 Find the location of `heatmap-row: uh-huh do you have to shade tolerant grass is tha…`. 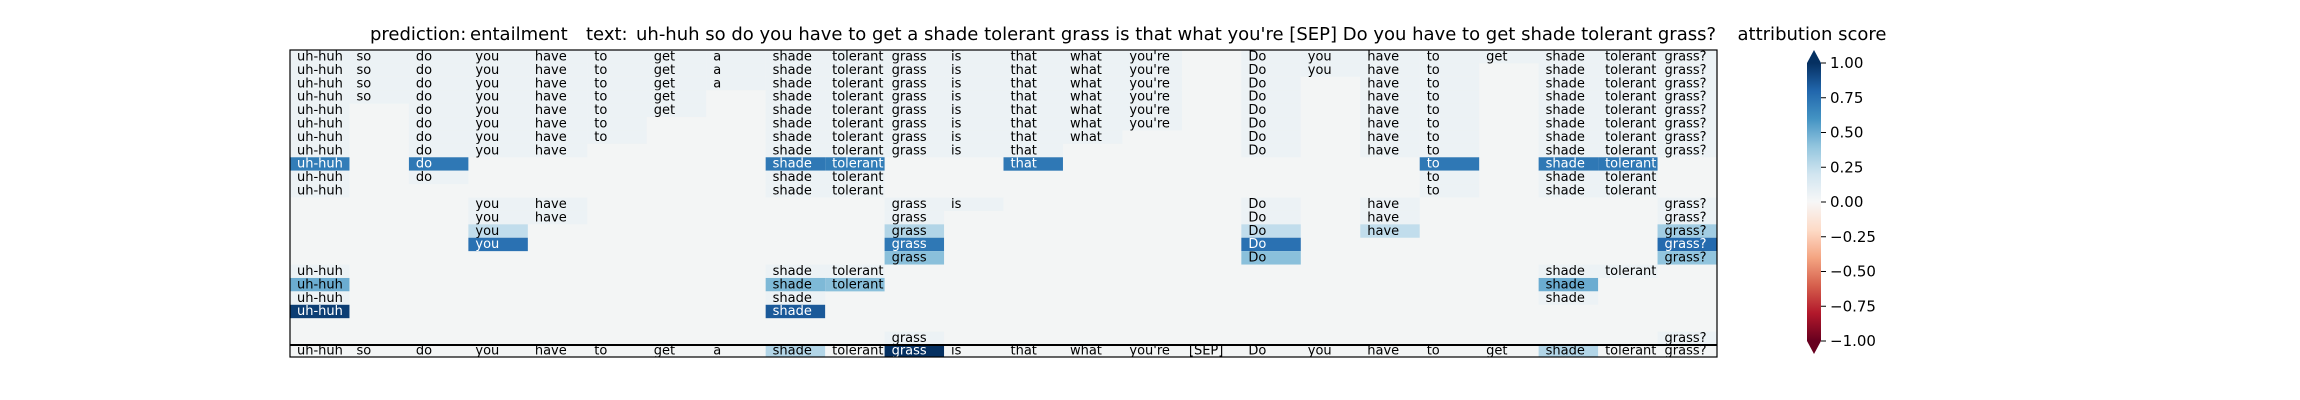

heatmap-row: uh-huh do you have to shade tolerant grass is tha… is located at coordinates (1003, 137).